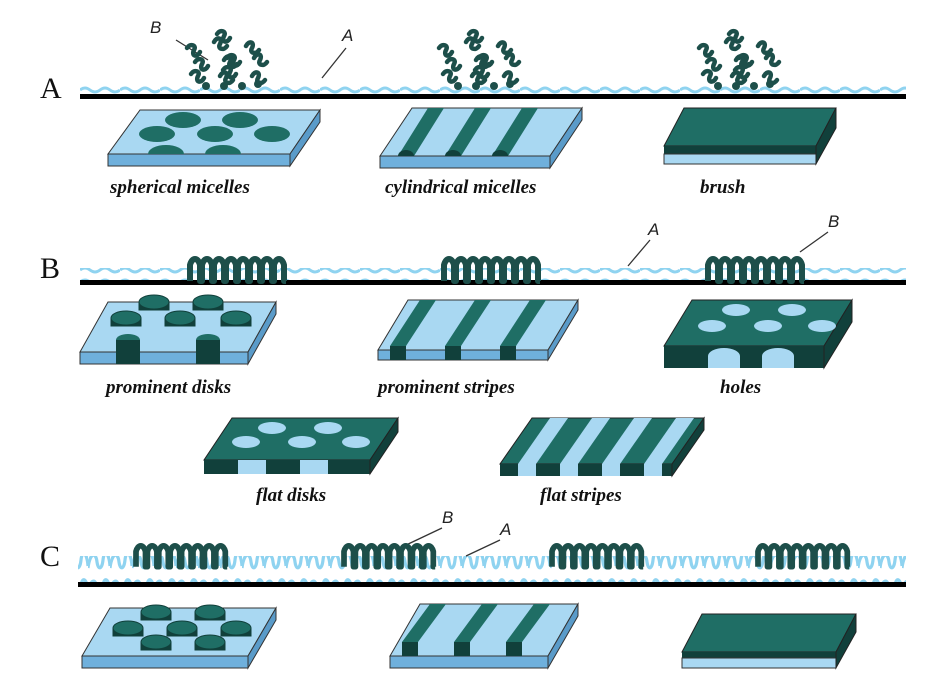 This screenshot has width=928, height=681. What do you see at coordinates (423, 537) in the screenshot?
I see `leader-b-c` at bounding box center [423, 537].